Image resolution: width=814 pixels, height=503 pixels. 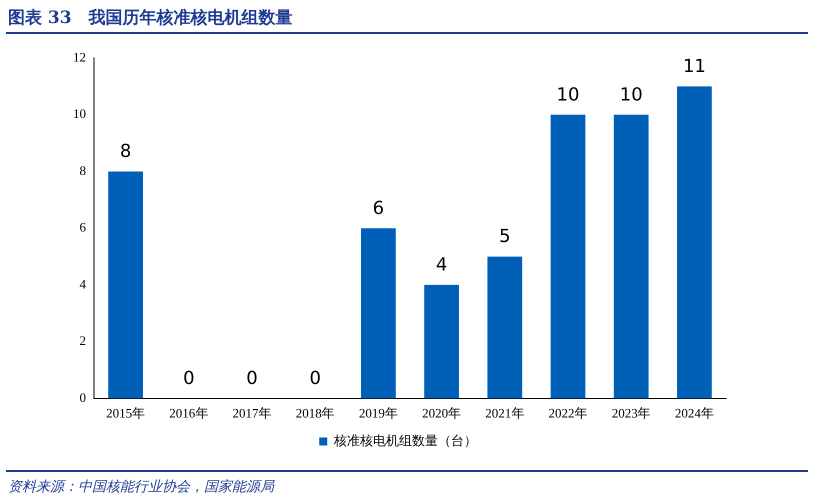 What do you see at coordinates (378, 413) in the screenshot?
I see `x-tick-label: 2019年` at bounding box center [378, 413].